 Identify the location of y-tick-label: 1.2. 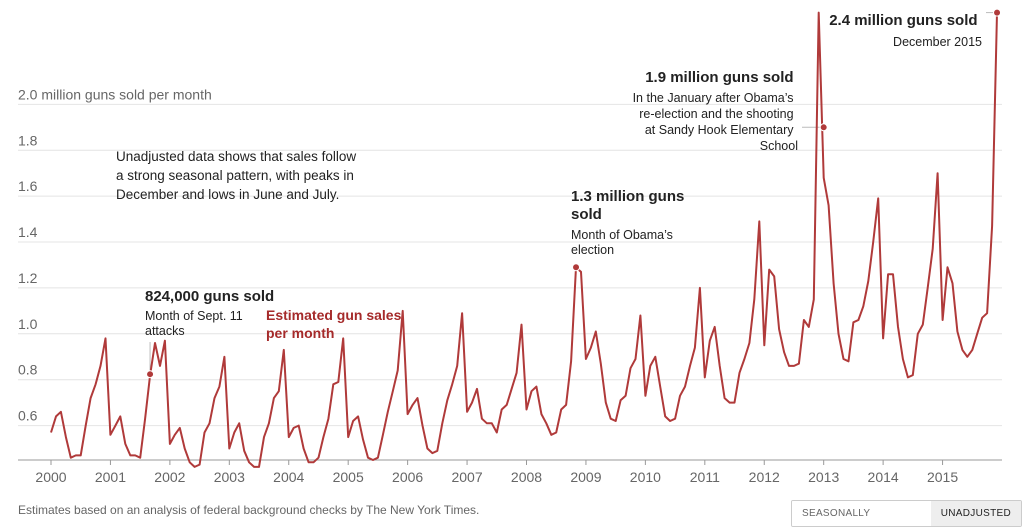
(28, 278).